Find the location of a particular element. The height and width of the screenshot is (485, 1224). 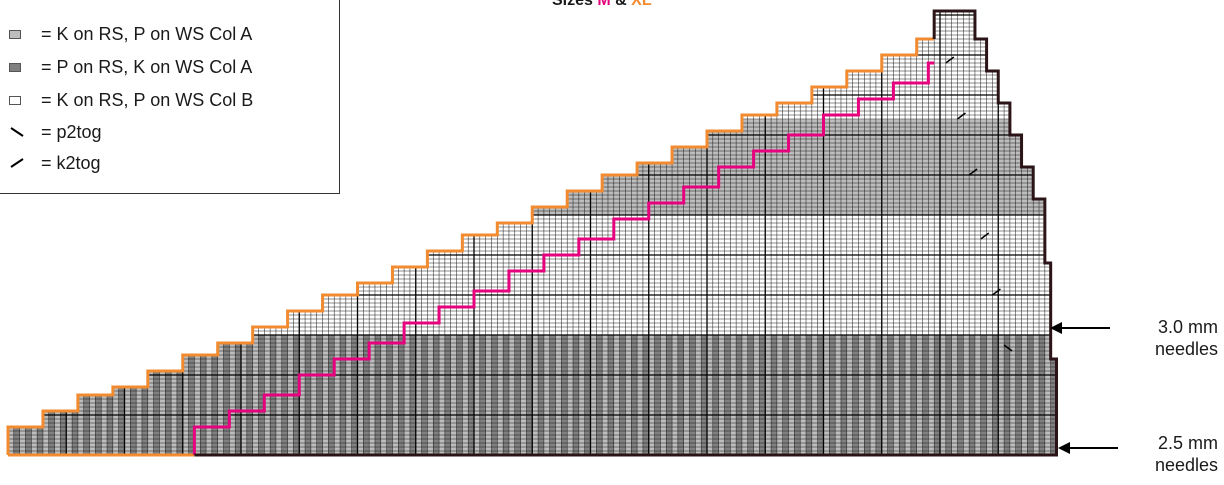

needle-size-2-5mm-label: 2.5 mm needles is located at coordinates (1186, 454).